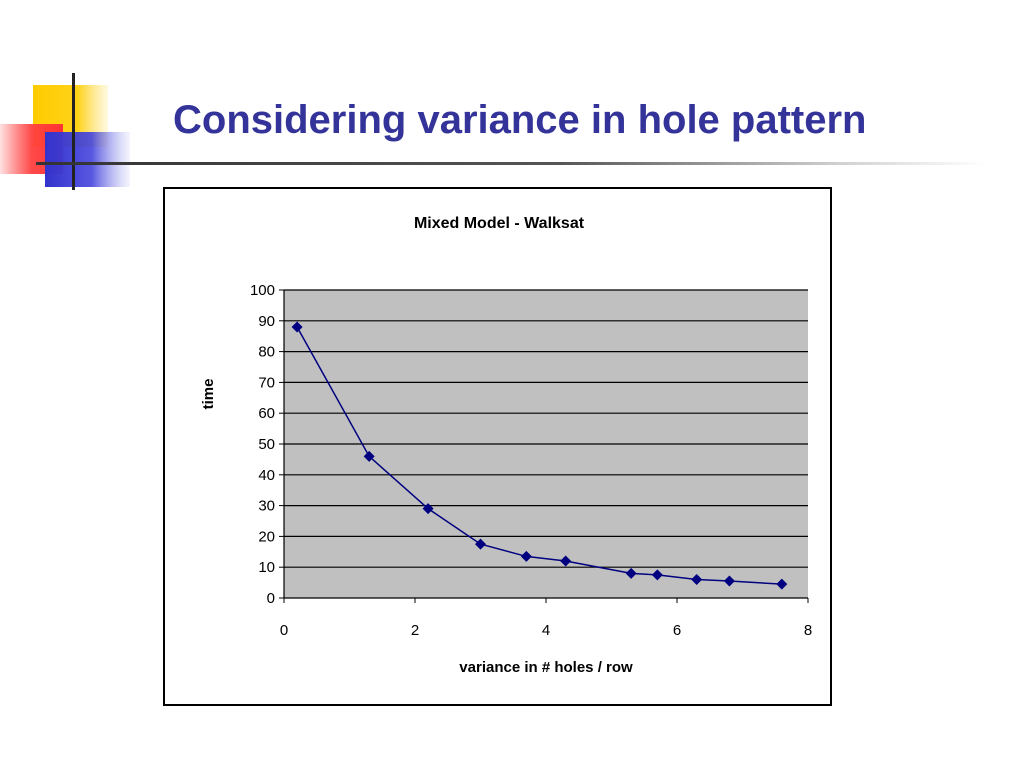 The width and height of the screenshot is (1024, 768). What do you see at coordinates (266, 567) in the screenshot?
I see `y-tick-label: 10` at bounding box center [266, 567].